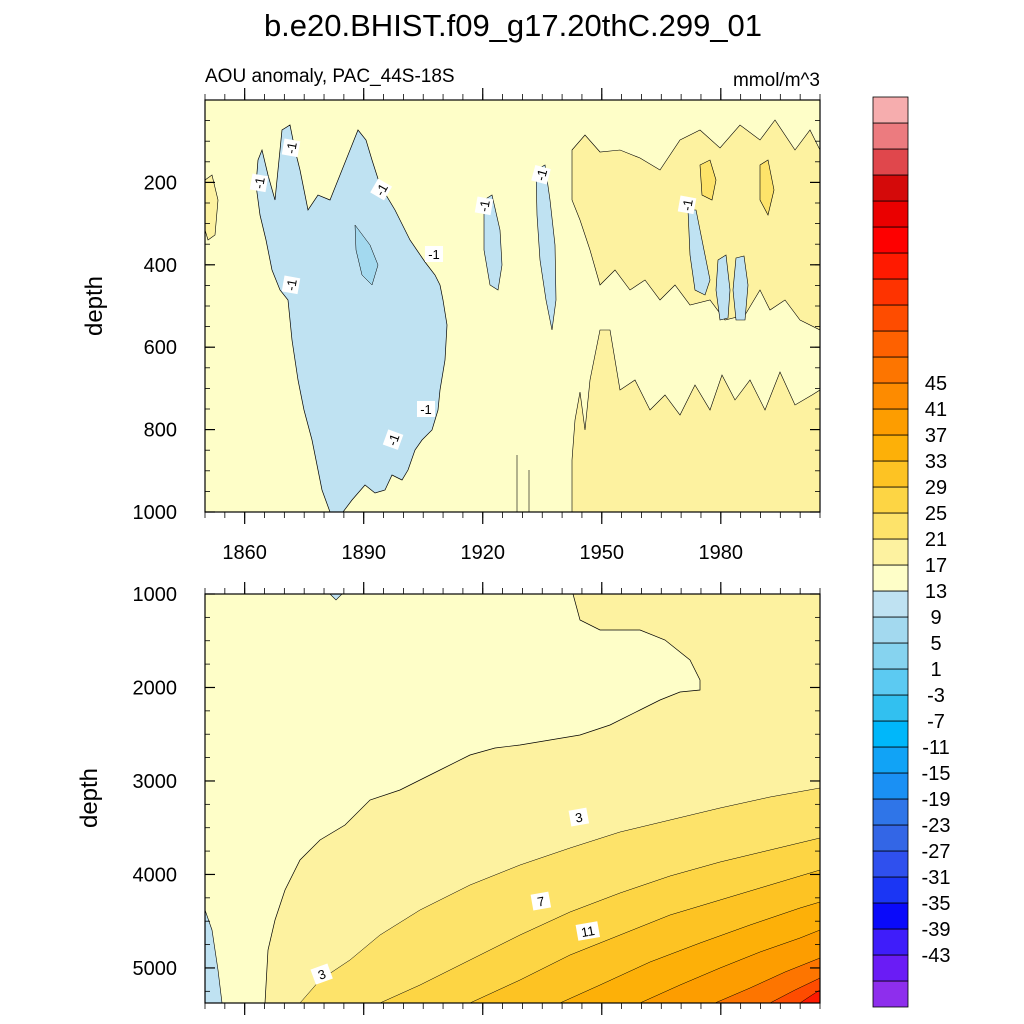  Describe the element at coordinates (455, 896) in the screenshot. I see `lower-contour-labels: 3 7 11 3` at that location.